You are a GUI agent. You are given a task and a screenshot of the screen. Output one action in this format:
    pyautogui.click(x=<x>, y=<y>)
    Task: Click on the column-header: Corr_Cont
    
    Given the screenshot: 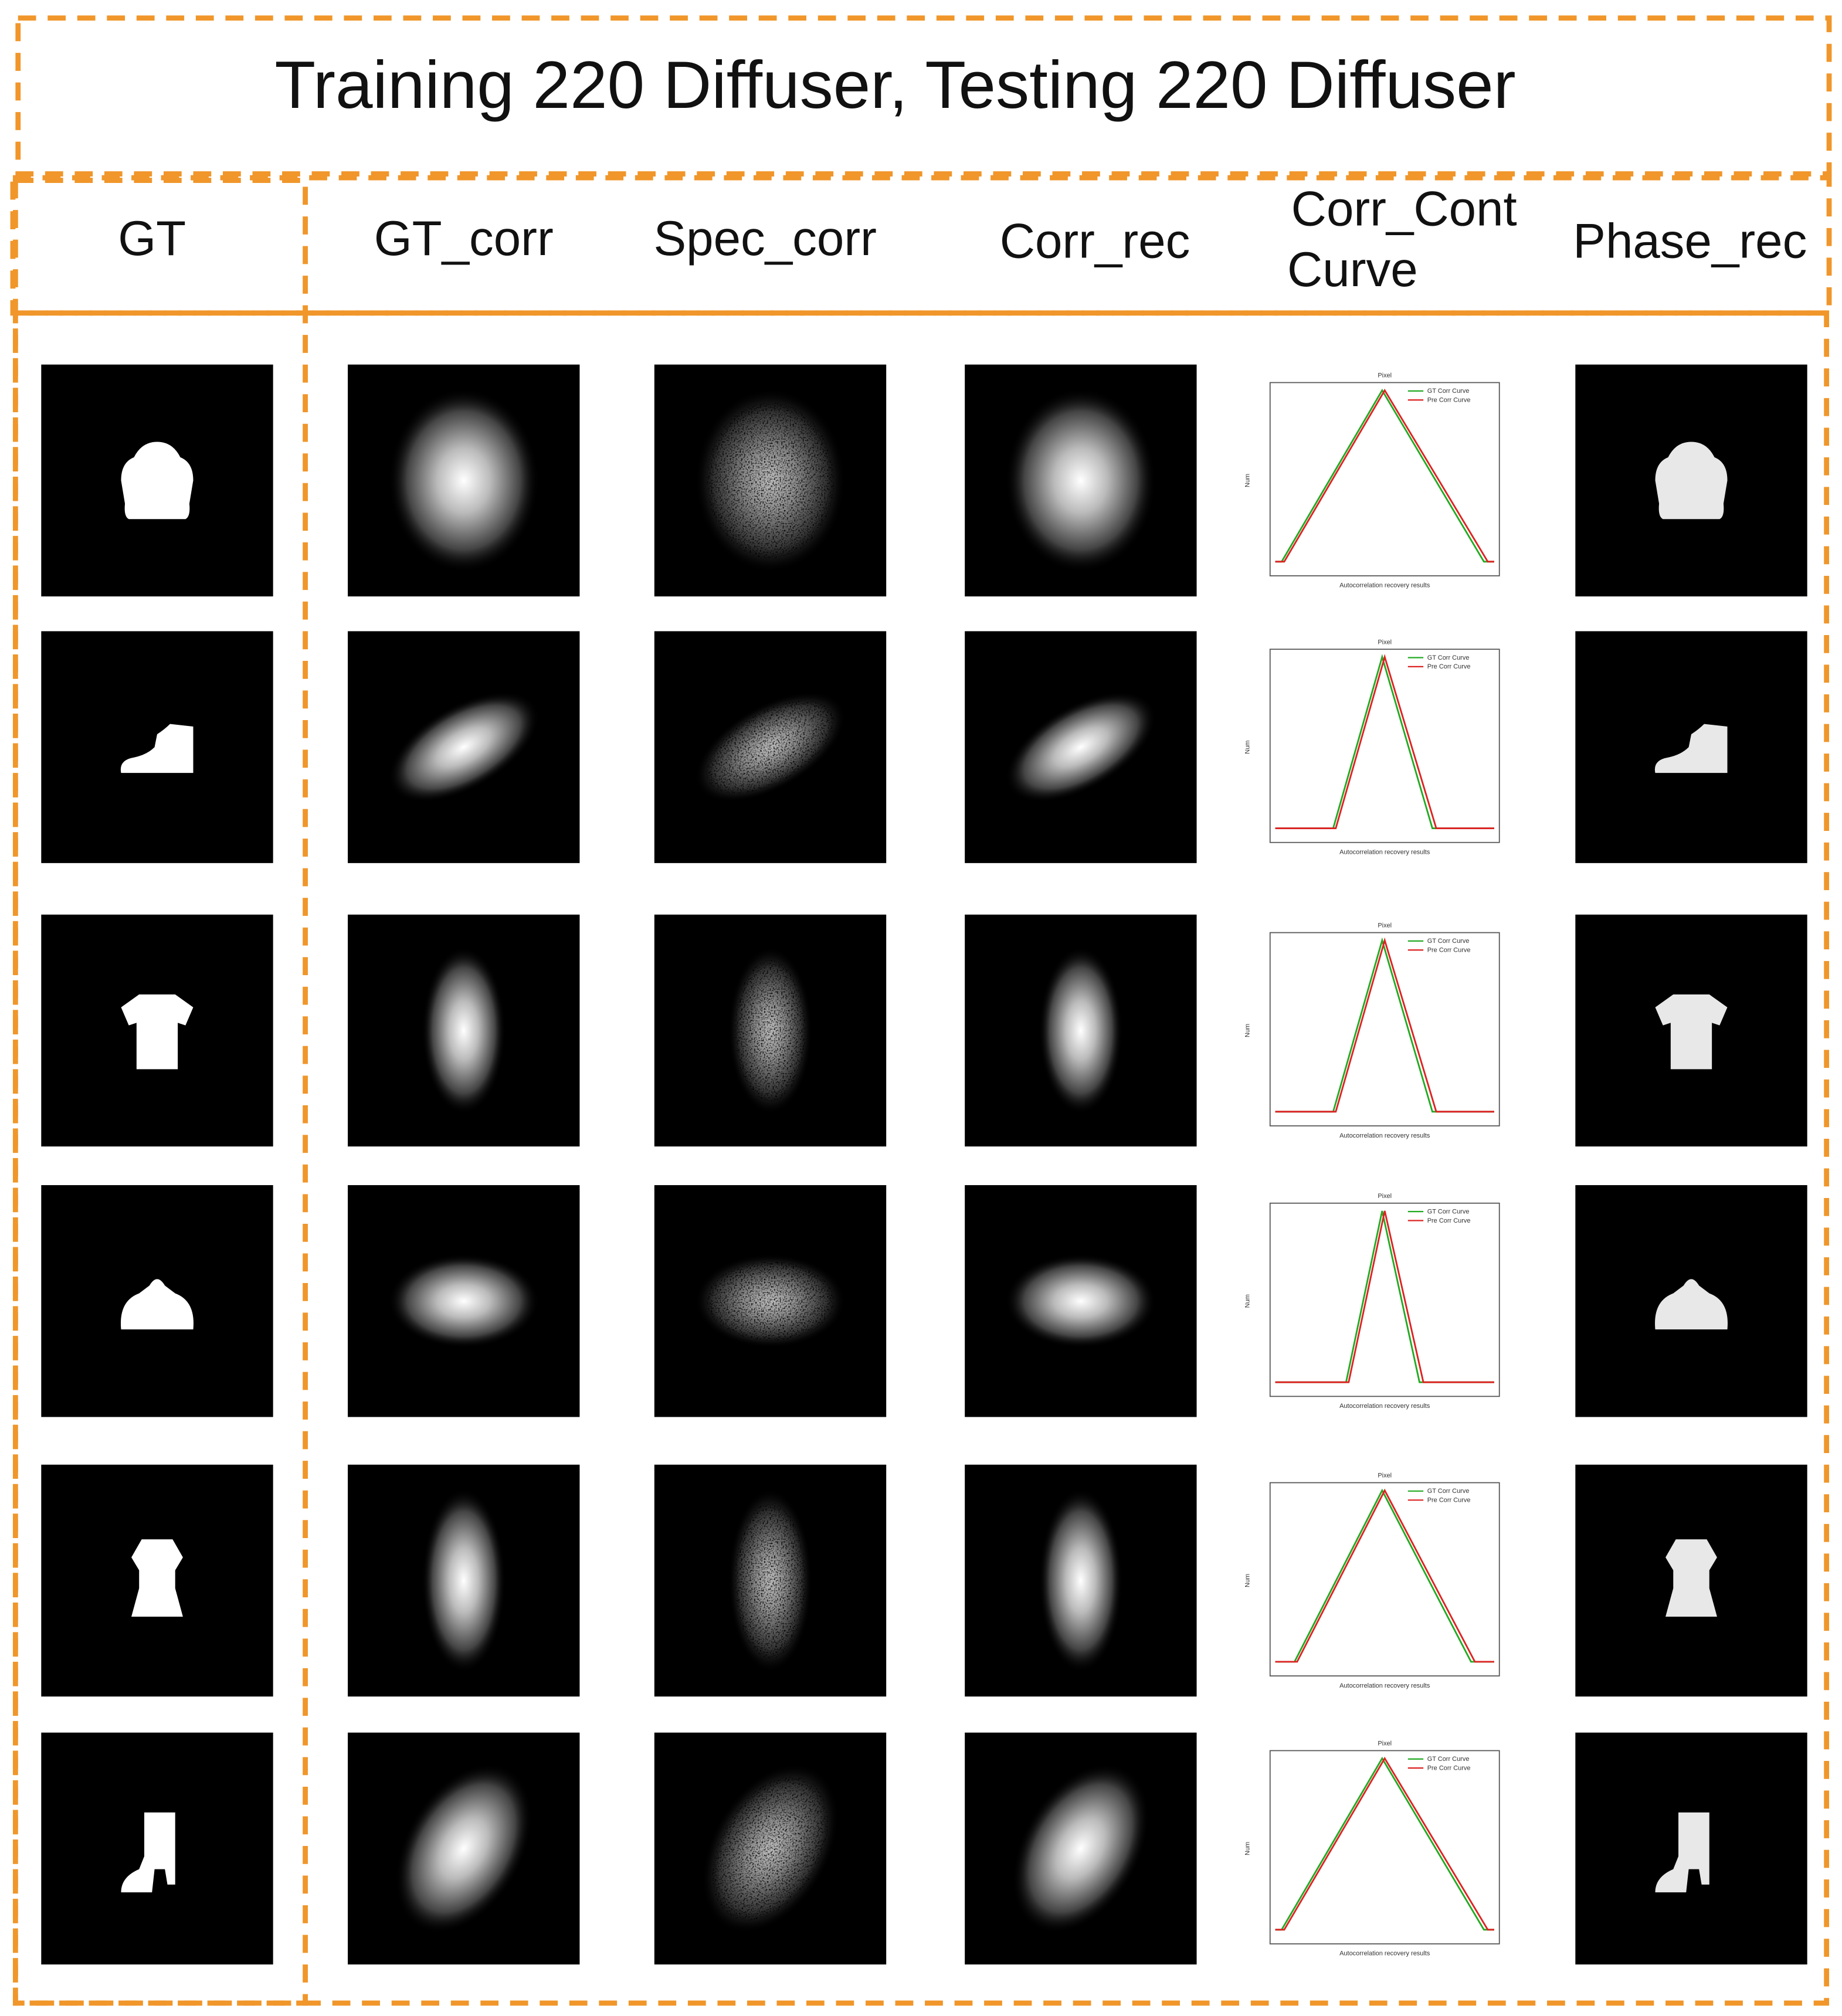 What is the action you would take?
    pyautogui.click(x=1404, y=208)
    